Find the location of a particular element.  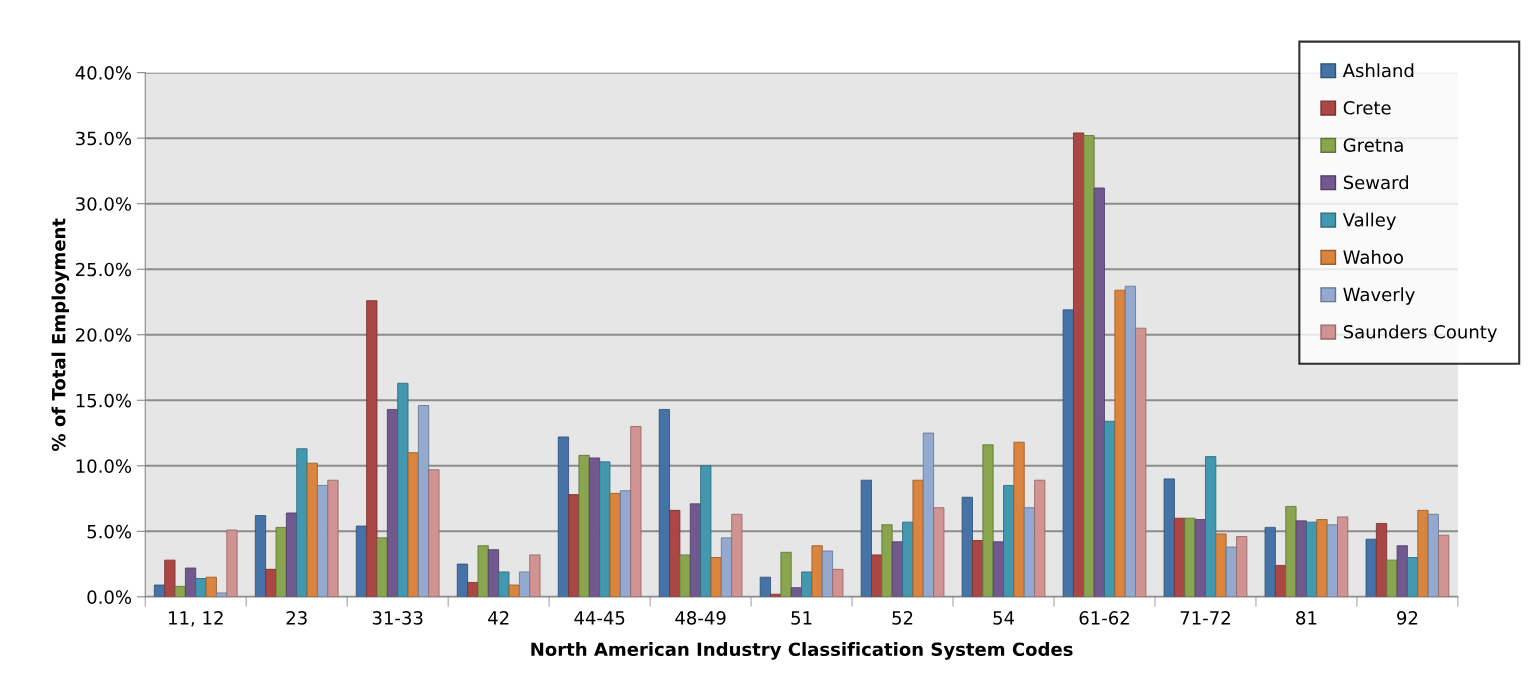

y-tick-label: 25.0% is located at coordinates (104, 269).